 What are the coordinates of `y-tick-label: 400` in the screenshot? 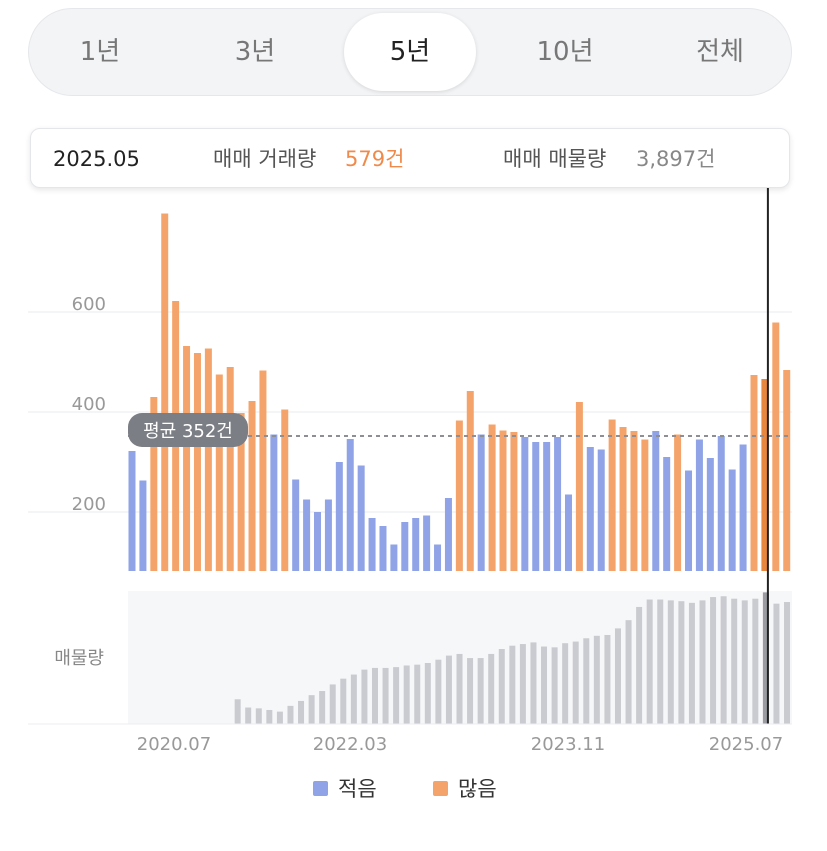 It's located at (89, 404).